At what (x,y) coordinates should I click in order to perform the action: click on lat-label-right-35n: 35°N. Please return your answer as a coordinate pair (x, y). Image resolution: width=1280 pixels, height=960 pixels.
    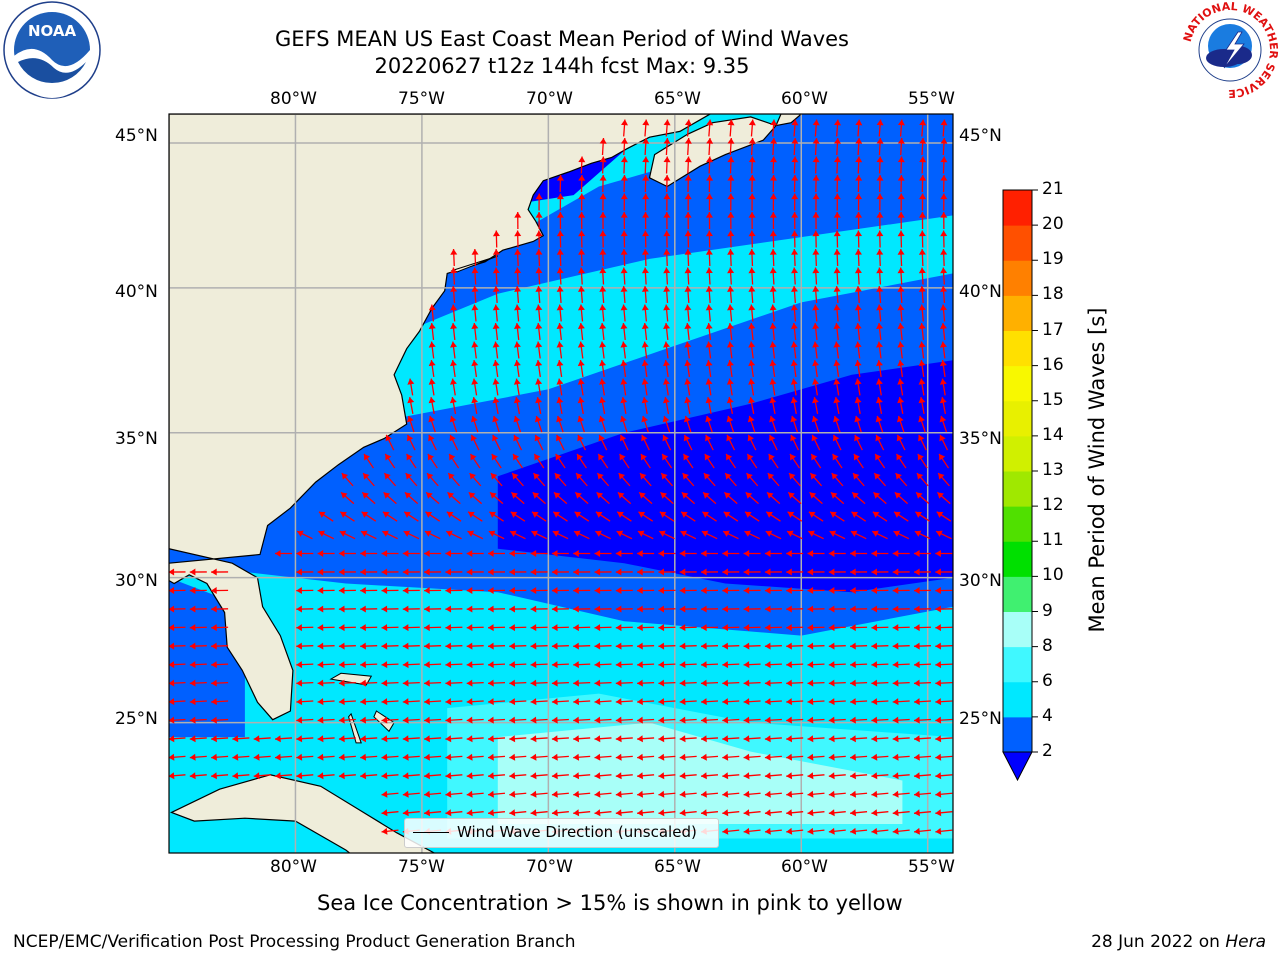
    Looking at the image, I should click on (980, 439).